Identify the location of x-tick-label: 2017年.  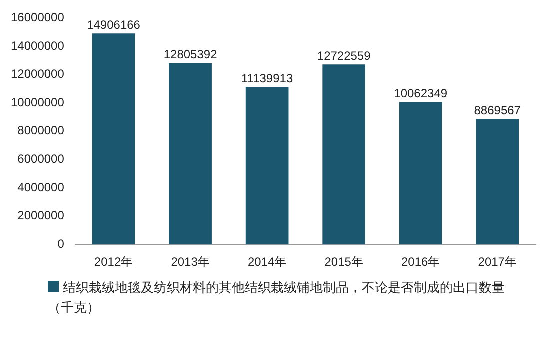
(497, 262).